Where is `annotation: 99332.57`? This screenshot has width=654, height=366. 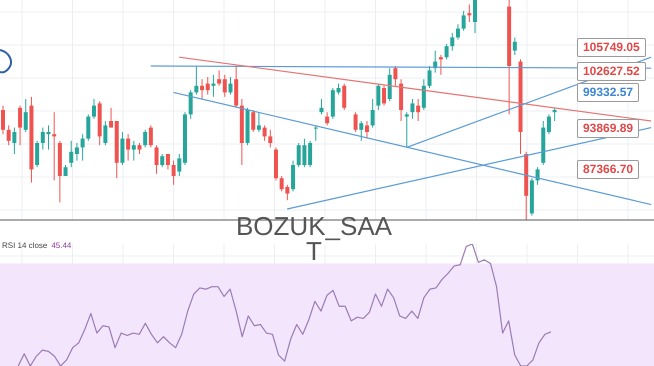 annotation: 99332.57 is located at coordinates (608, 92).